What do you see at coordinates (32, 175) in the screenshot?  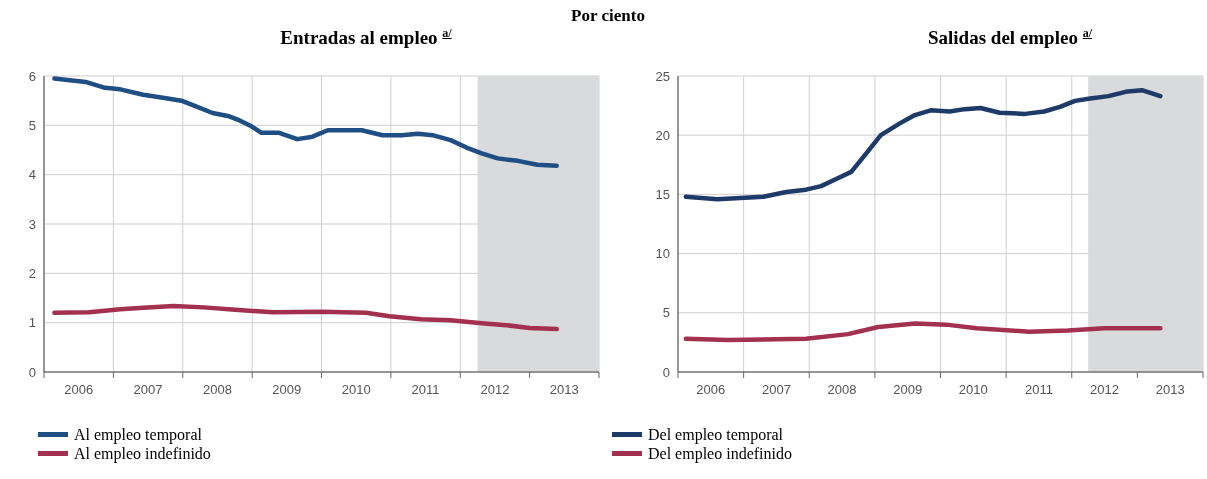 I see `y-tick-label: 4` at bounding box center [32, 175].